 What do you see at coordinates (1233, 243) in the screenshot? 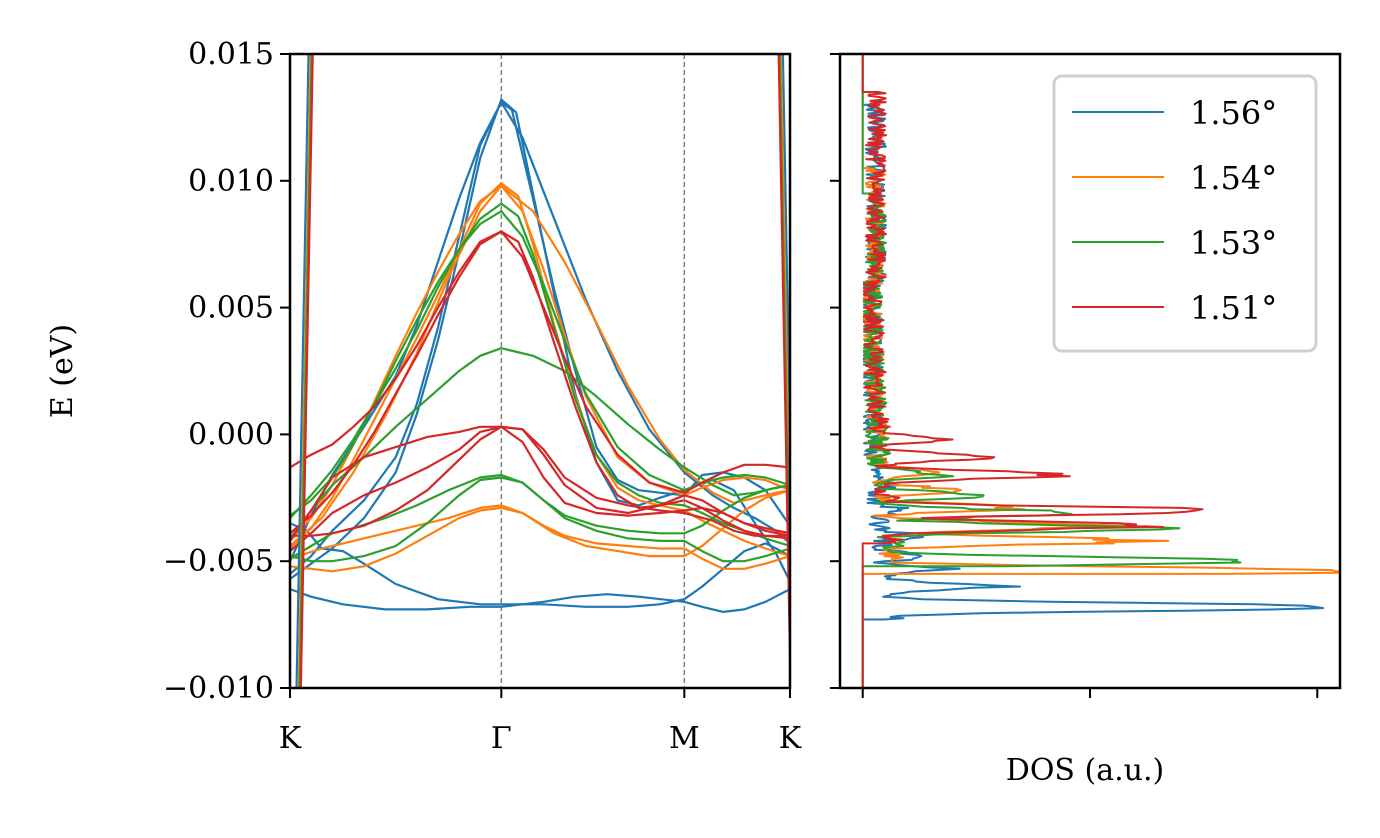
I see `legend-label-2: 1.53°` at bounding box center [1233, 243].